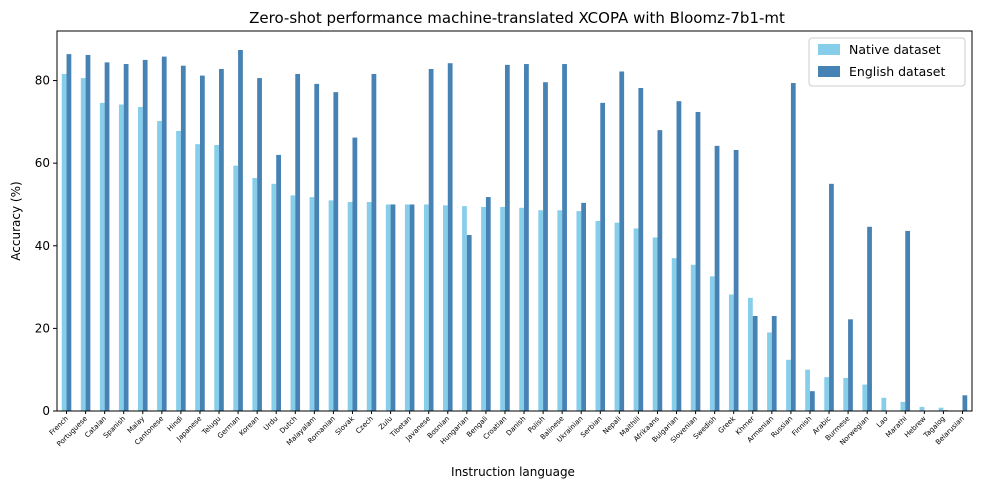 This screenshot has width=988, height=490. Describe the element at coordinates (865, 397) in the screenshot. I see `bar-native-norwegian` at that location.